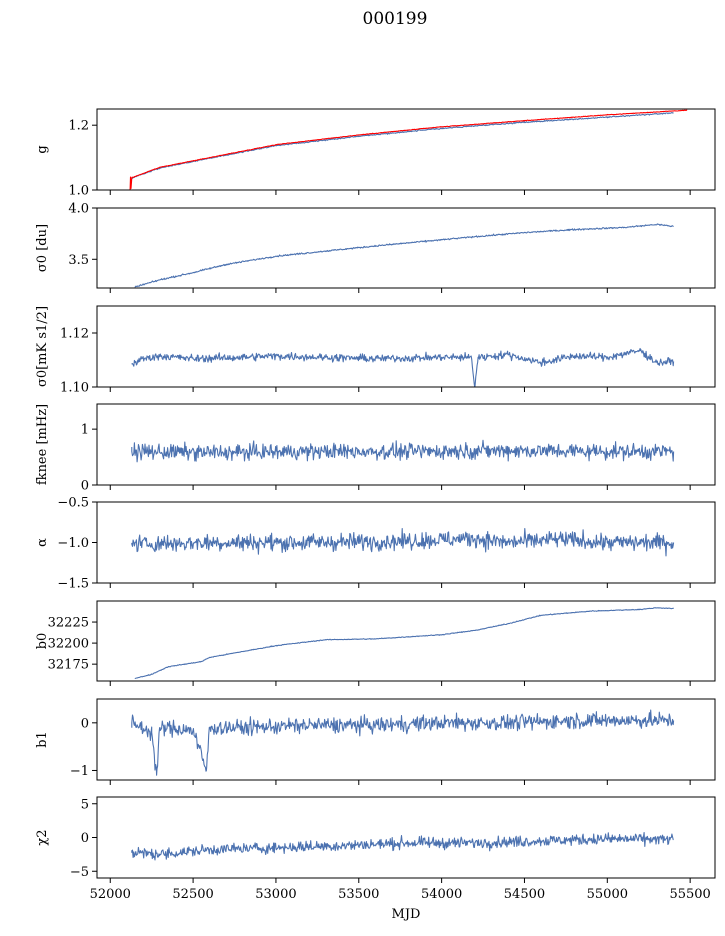  I want to click on panel-g: 1.0 1.2 g, so click(375, 153).